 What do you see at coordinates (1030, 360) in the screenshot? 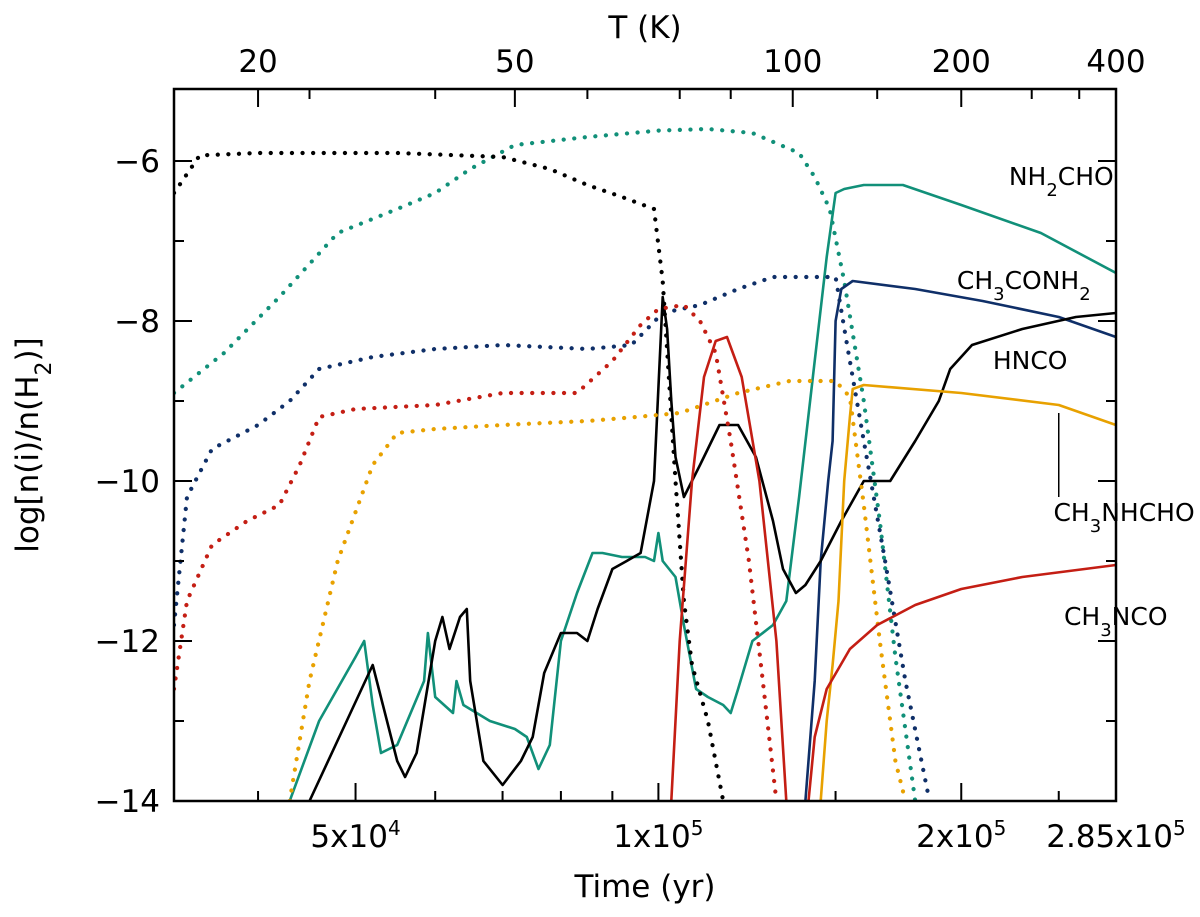
I see `species-label: HNCO` at bounding box center [1030, 360].